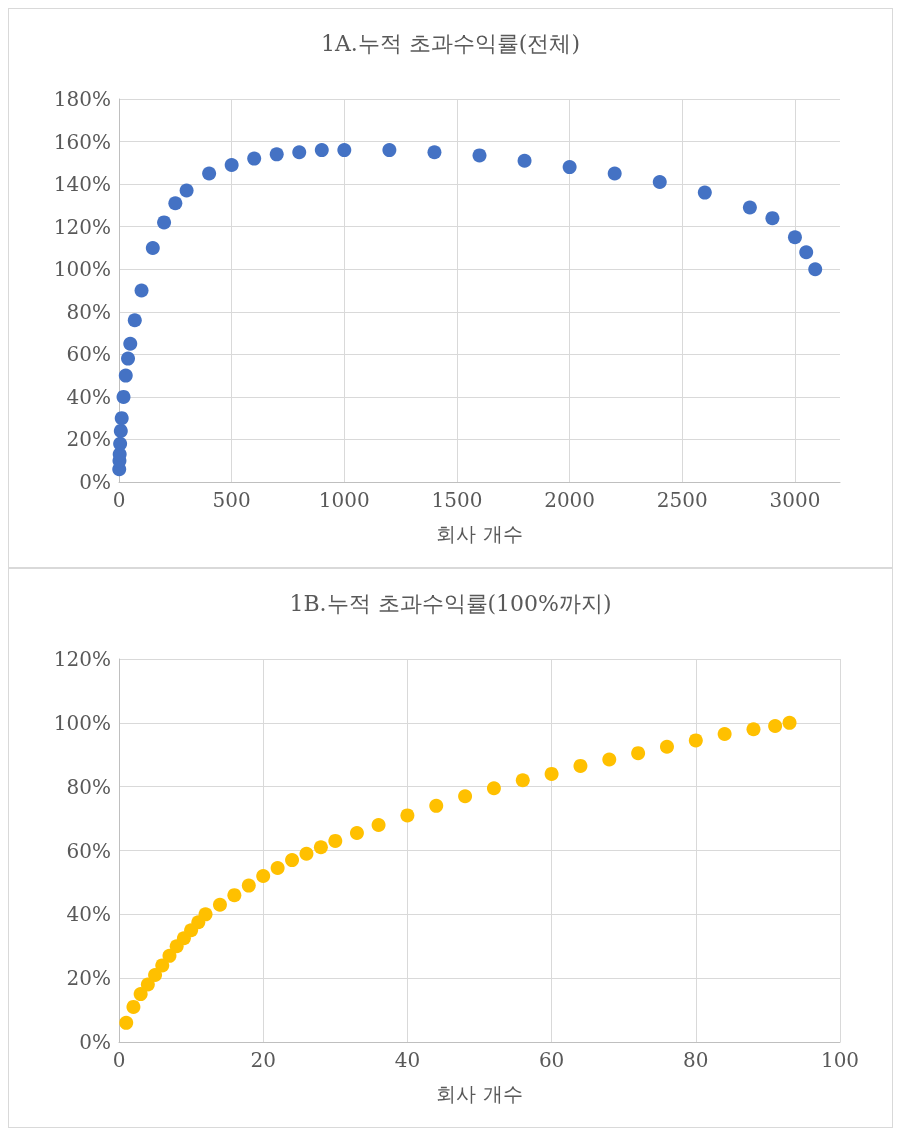 Image resolution: width=901 pixels, height=1143 pixels. Describe the element at coordinates (457, 500) in the screenshot. I see `x-tick-label: 1500` at that location.